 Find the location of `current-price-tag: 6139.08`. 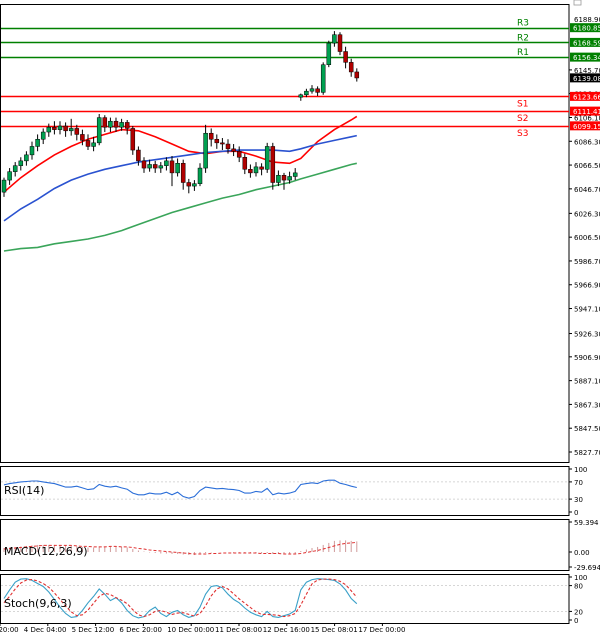

current-price-tag: 6139.08 is located at coordinates (586, 79).